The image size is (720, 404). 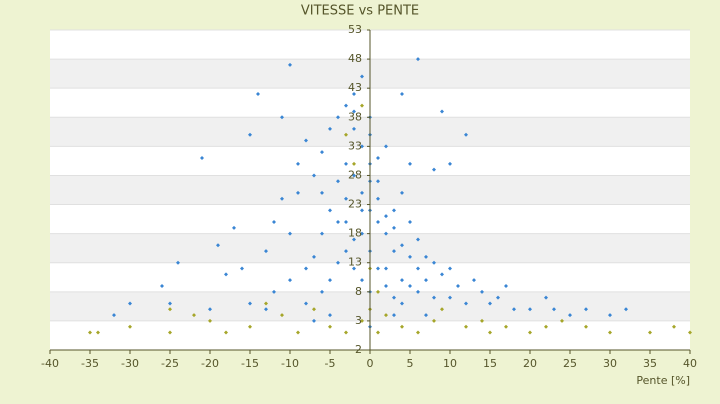 What do you see at coordinates (355, 145) in the screenshot?
I see `y-tick-label: 33` at bounding box center [355, 145].